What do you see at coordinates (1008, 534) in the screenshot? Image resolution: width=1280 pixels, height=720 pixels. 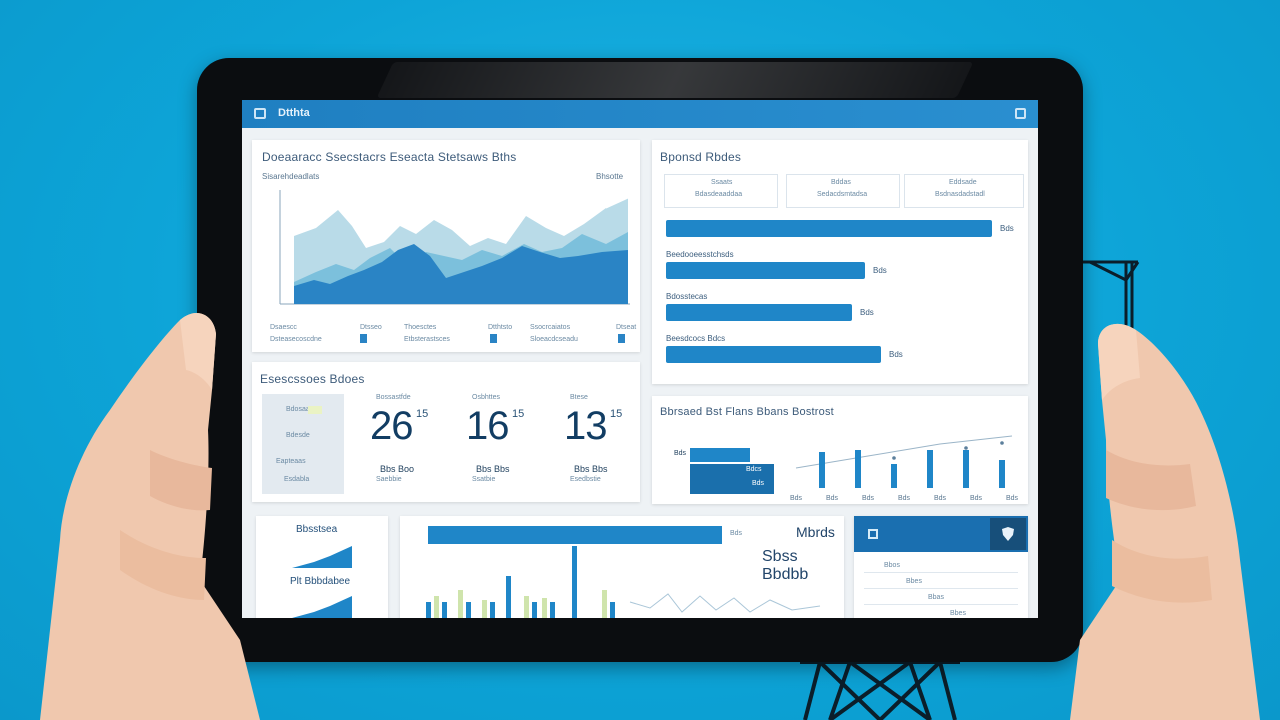 I see `bottom-right-shield-block` at bounding box center [1008, 534].